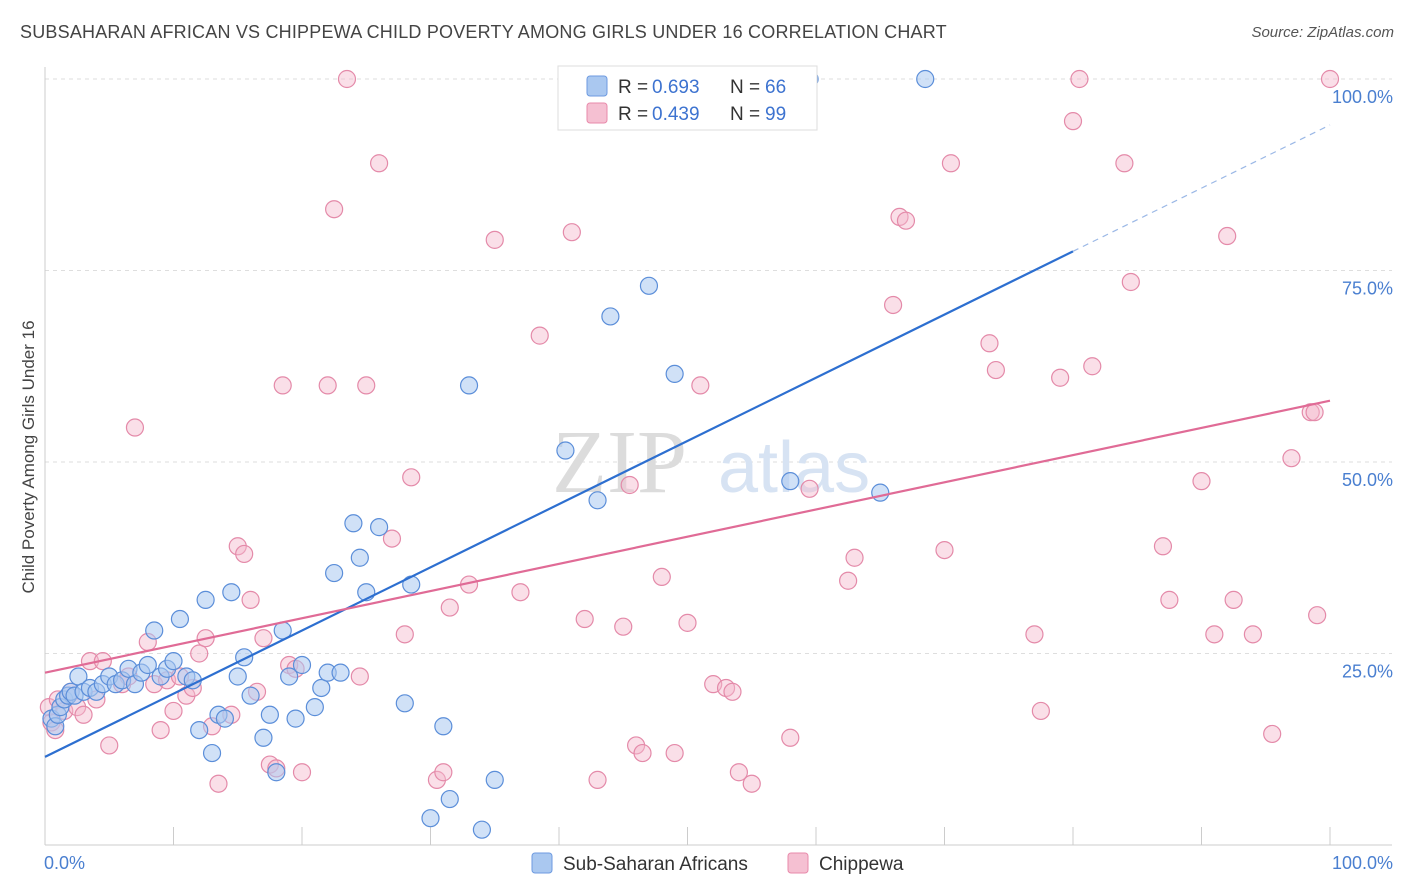 The width and height of the screenshot is (1406, 892). What do you see at coordinates (745, 114) in the screenshot?
I see `legend-n-label-2: N =` at bounding box center [745, 114].